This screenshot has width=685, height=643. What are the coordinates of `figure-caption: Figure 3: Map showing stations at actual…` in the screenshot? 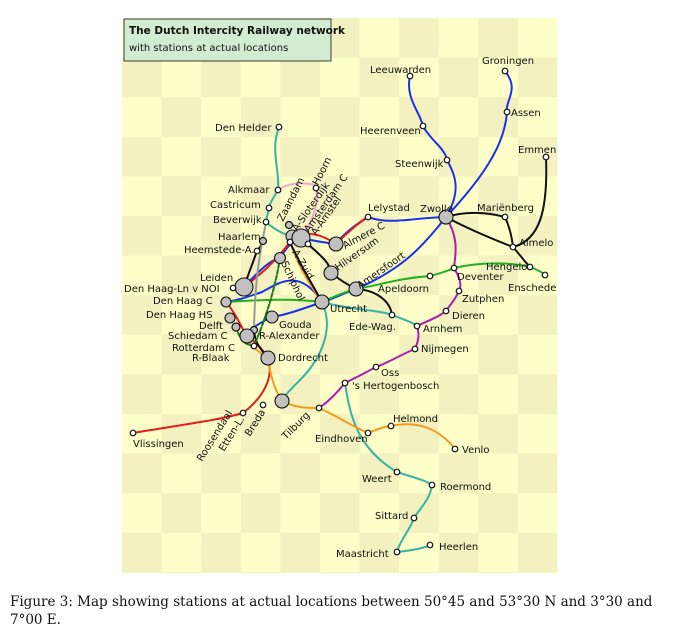 It's located at (331, 611).